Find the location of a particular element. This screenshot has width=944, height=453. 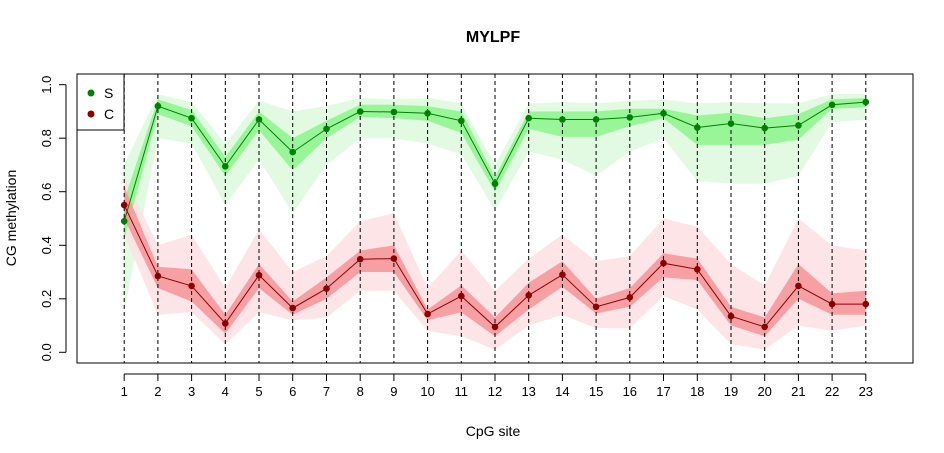

x-tick-label: 2 is located at coordinates (157, 391).